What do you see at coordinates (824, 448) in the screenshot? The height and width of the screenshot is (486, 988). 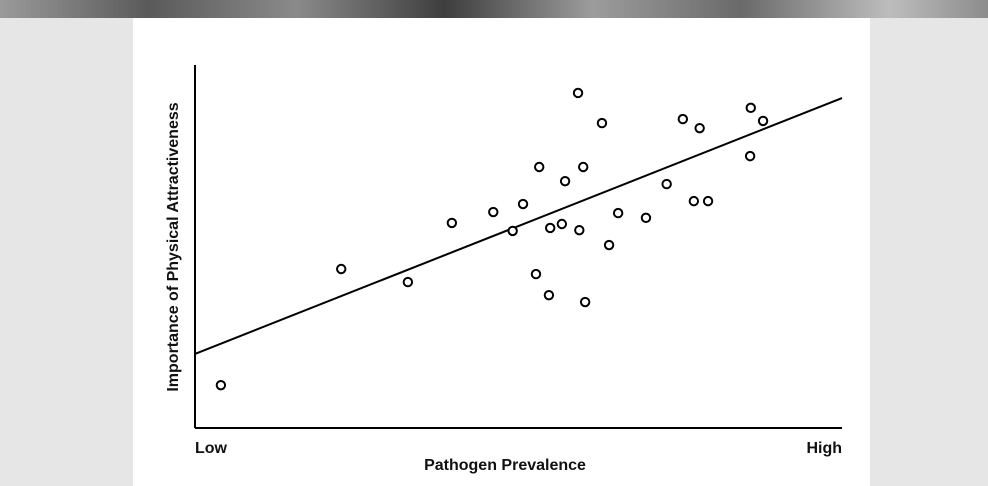 I see `x-tick-label: High` at bounding box center [824, 448].